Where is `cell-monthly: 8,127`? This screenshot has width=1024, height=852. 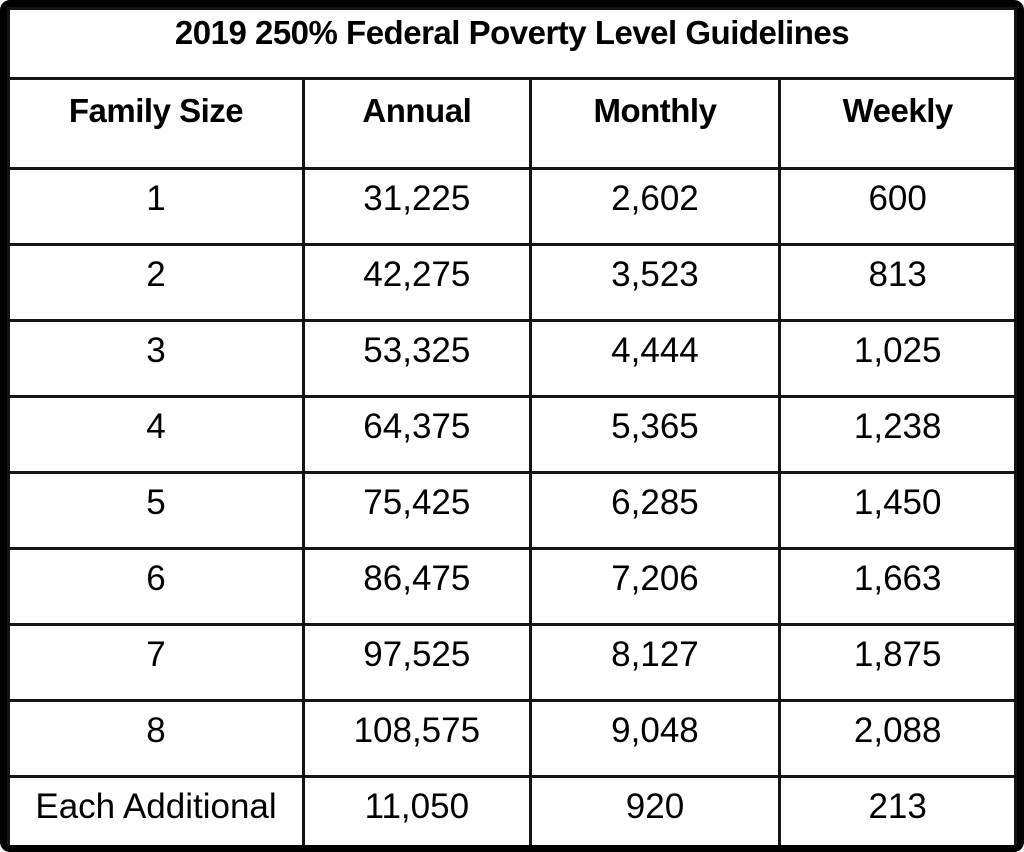 cell-monthly: 8,127 is located at coordinates (655, 662).